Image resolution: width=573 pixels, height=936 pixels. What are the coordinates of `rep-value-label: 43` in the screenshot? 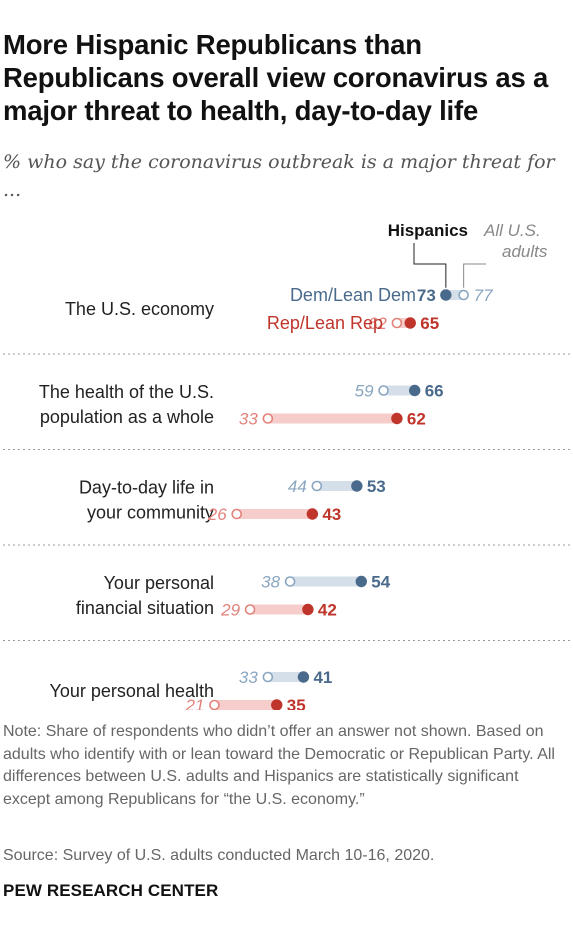 It's located at (331, 514).